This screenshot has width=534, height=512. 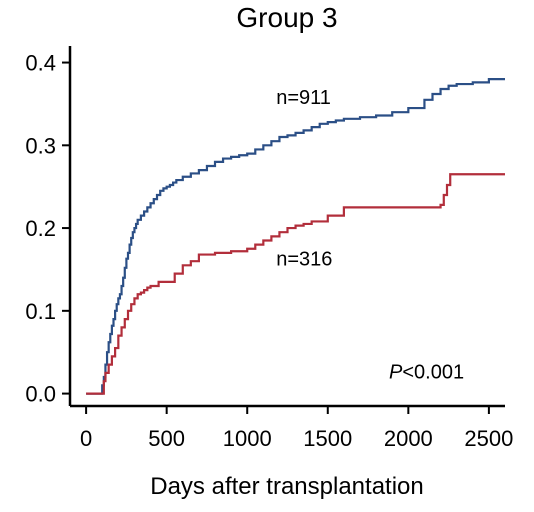 I want to click on x-tick-label: 0, so click(x=86, y=438).